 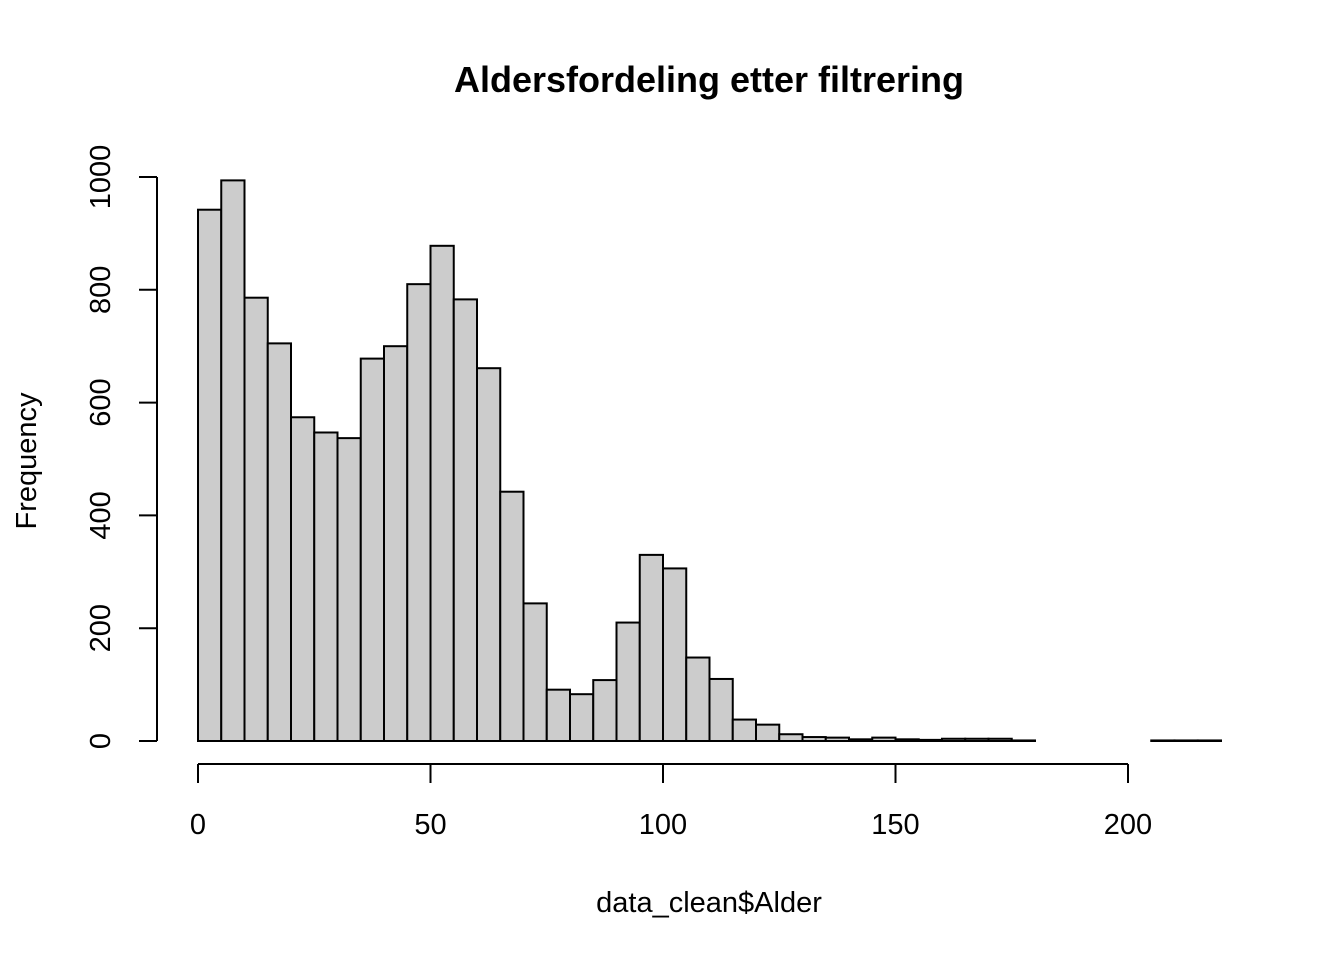 What do you see at coordinates (895, 825) in the screenshot?
I see `x-tick-label: 150` at bounding box center [895, 825].